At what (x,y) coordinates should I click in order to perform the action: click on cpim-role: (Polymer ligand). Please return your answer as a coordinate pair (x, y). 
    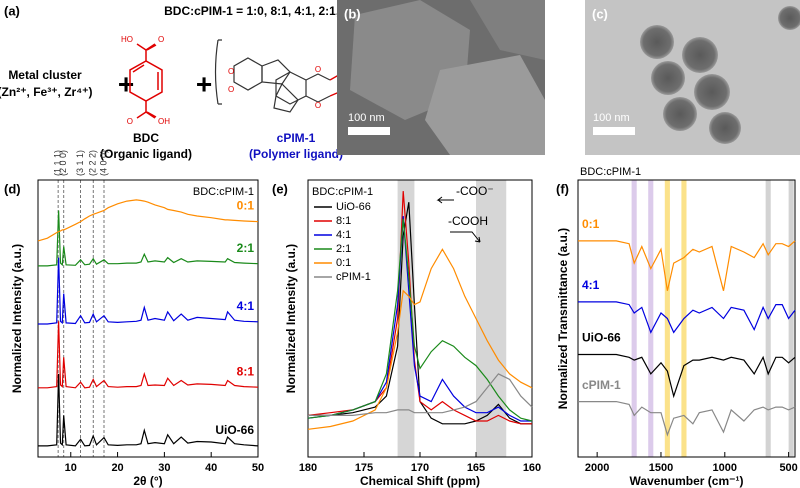
    Looking at the image, I should click on (296, 154).